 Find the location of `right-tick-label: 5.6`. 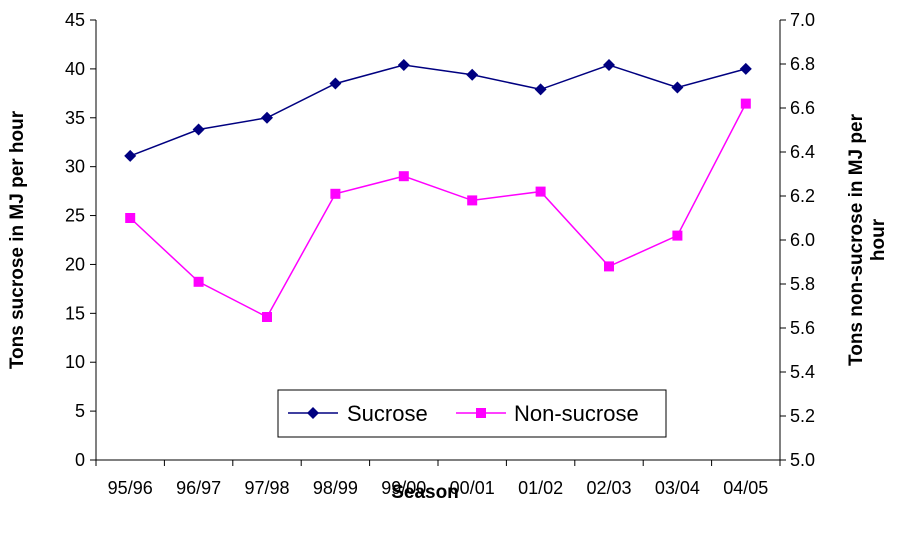

right-tick-label: 5.6 is located at coordinates (802, 328).